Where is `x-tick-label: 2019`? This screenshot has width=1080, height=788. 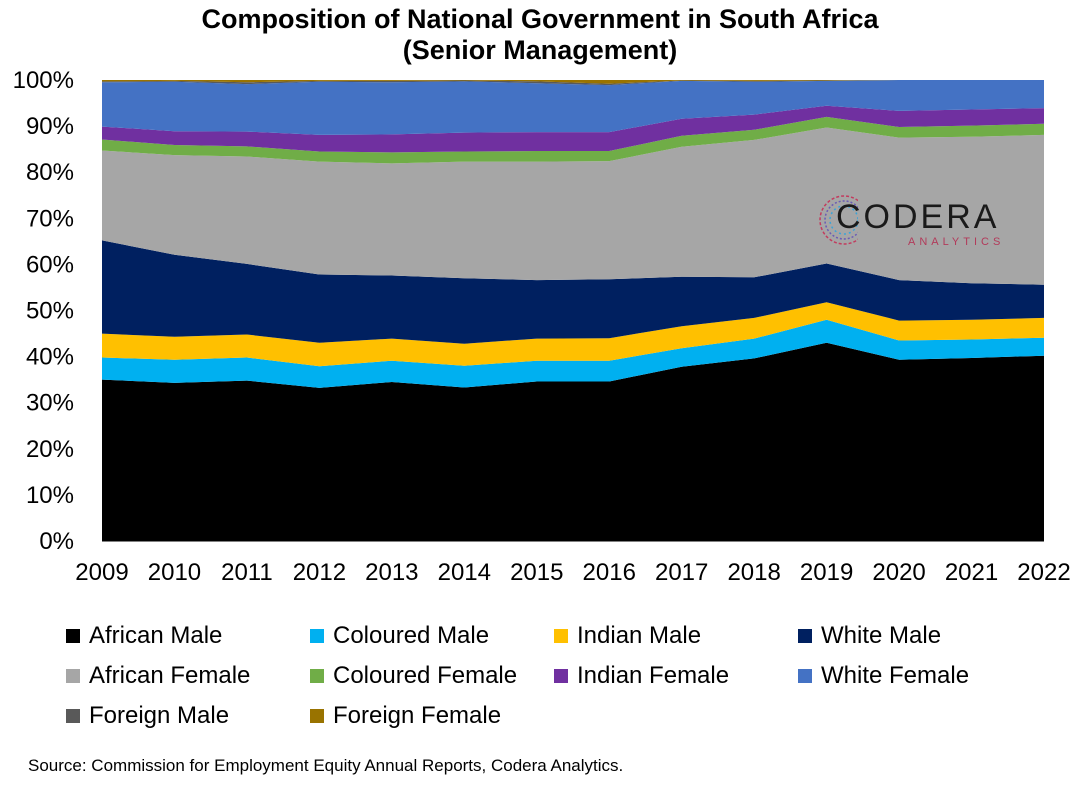
x-tick-label: 2019 is located at coordinates (826, 572).